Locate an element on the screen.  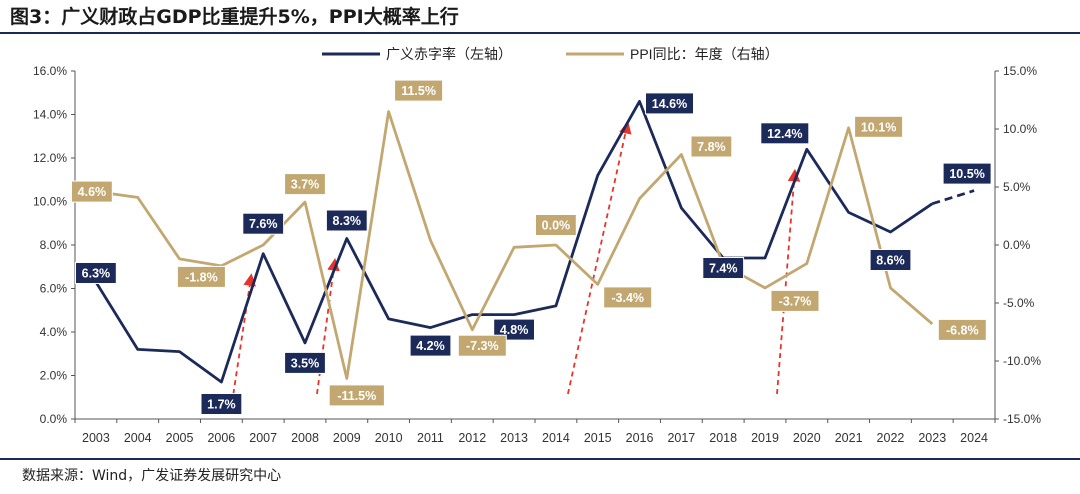
ppi-data-label: 0.0% is located at coordinates (556, 226).